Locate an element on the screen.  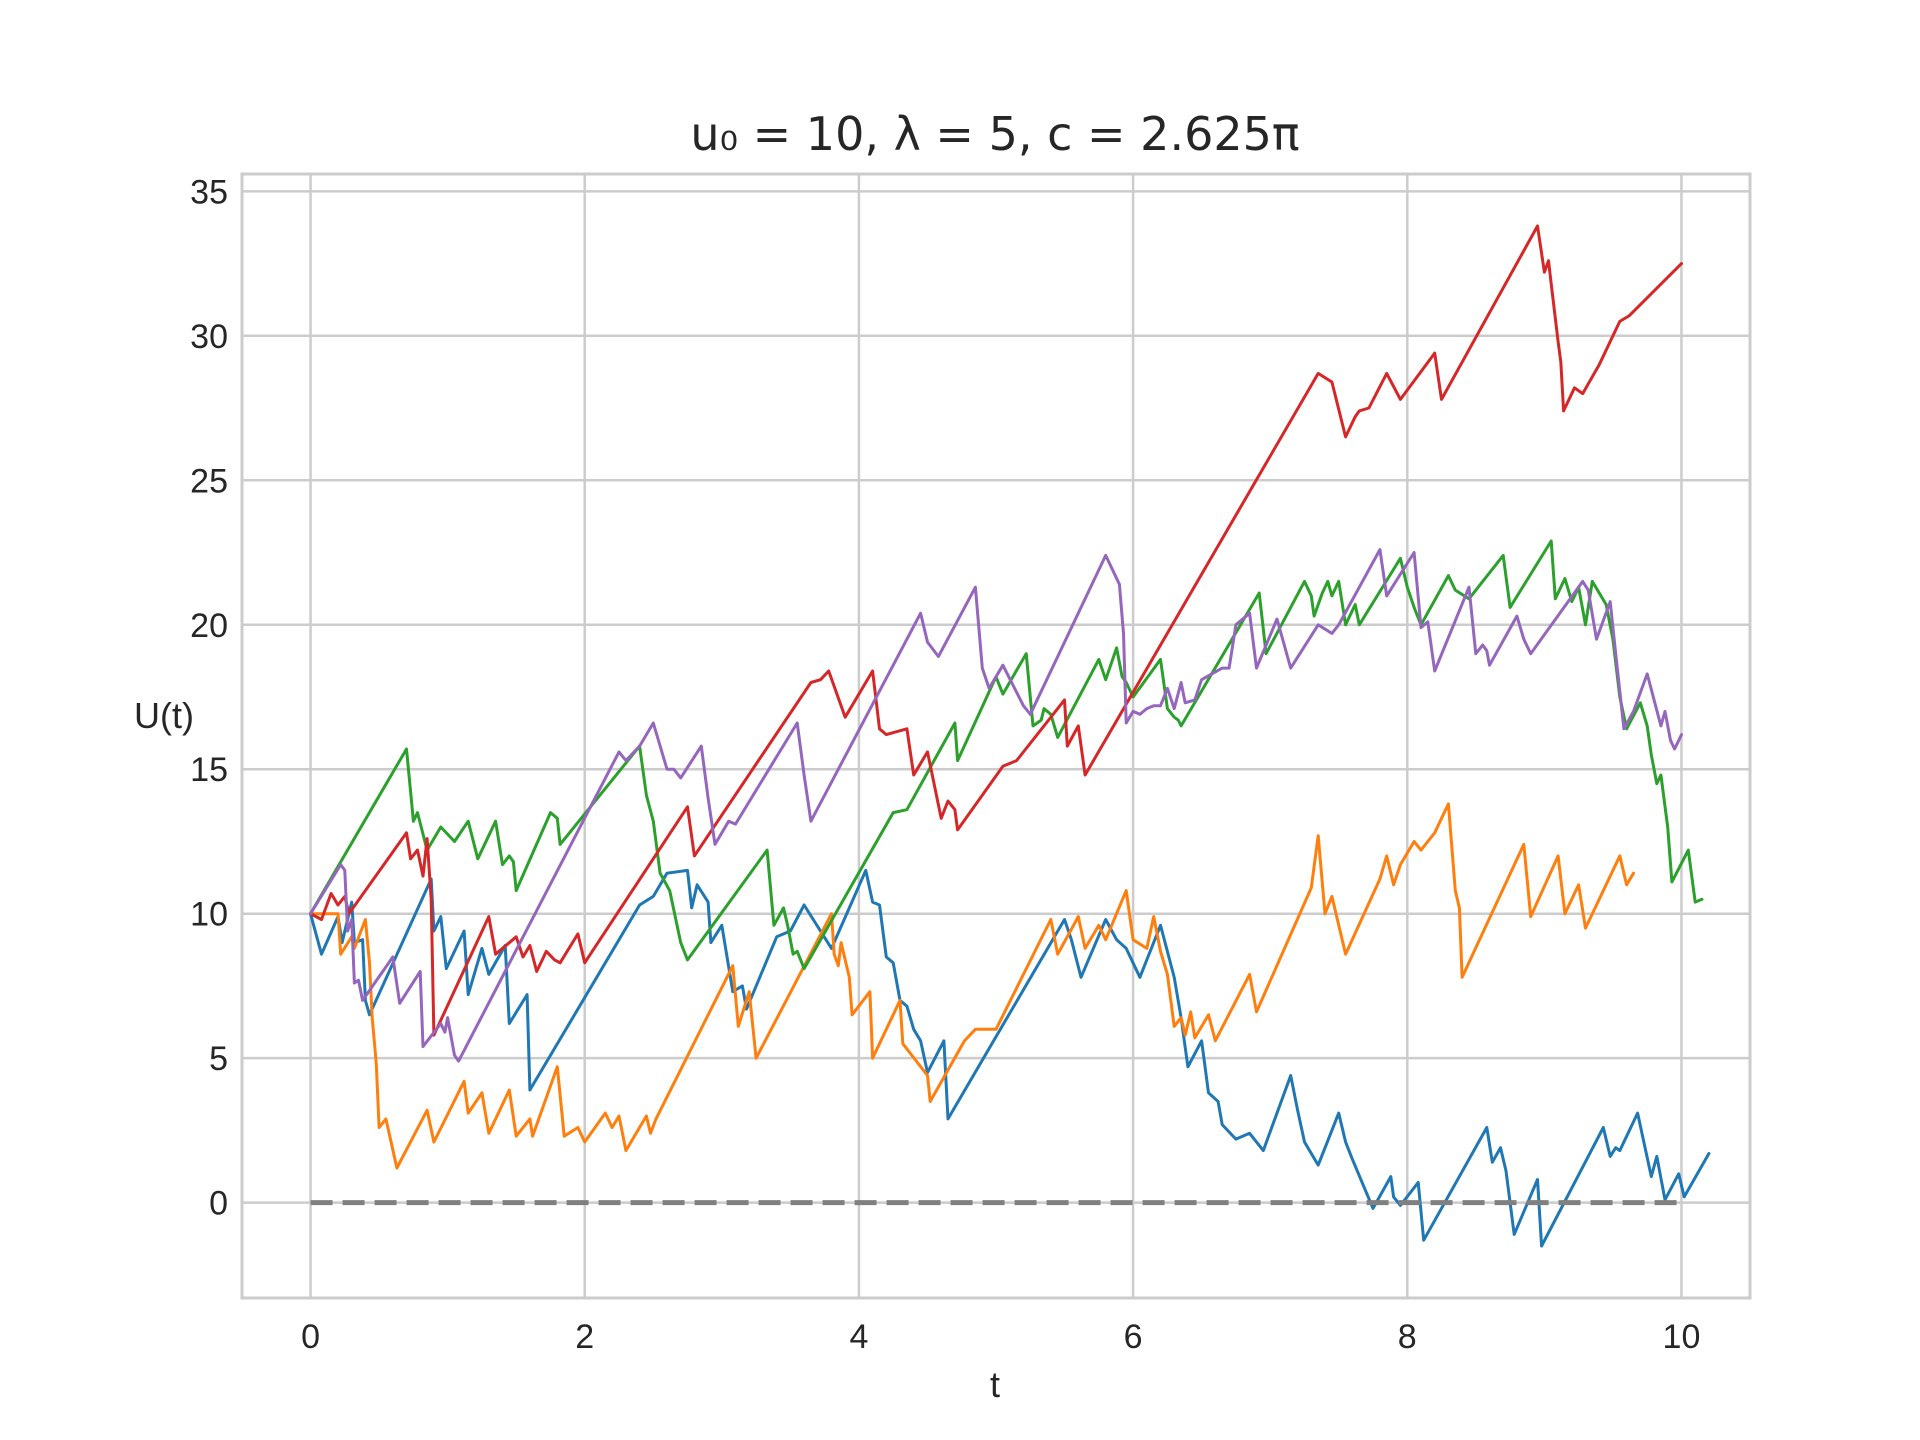
y-tick-label: 10 is located at coordinates (209, 915).